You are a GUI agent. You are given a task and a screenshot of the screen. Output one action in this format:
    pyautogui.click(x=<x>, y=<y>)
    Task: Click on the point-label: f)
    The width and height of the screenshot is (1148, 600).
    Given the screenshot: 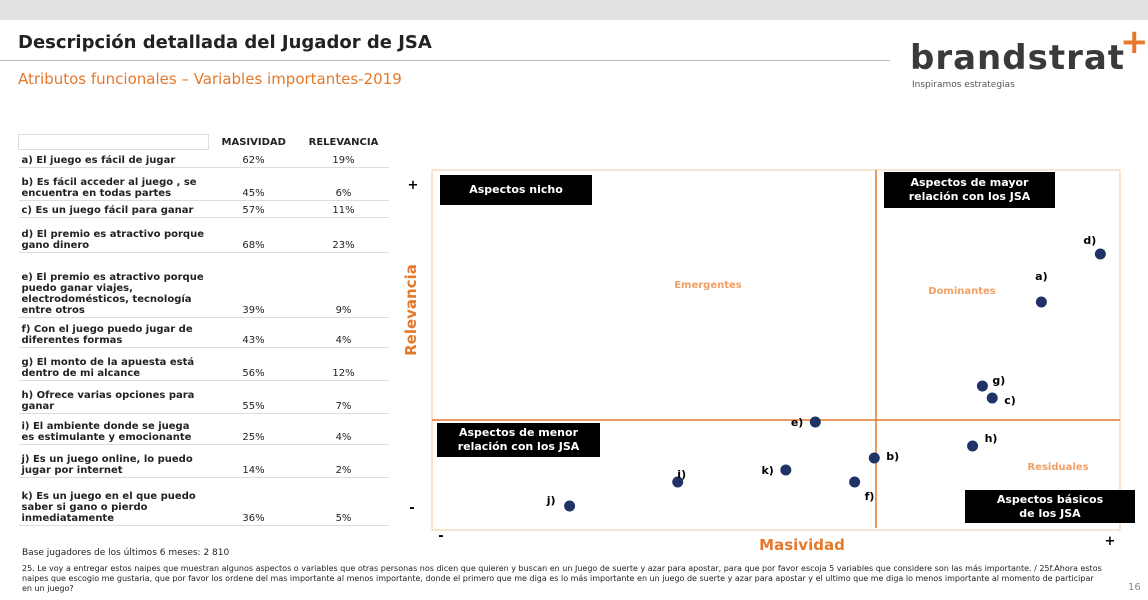 What is the action you would take?
    pyautogui.click(x=870, y=496)
    